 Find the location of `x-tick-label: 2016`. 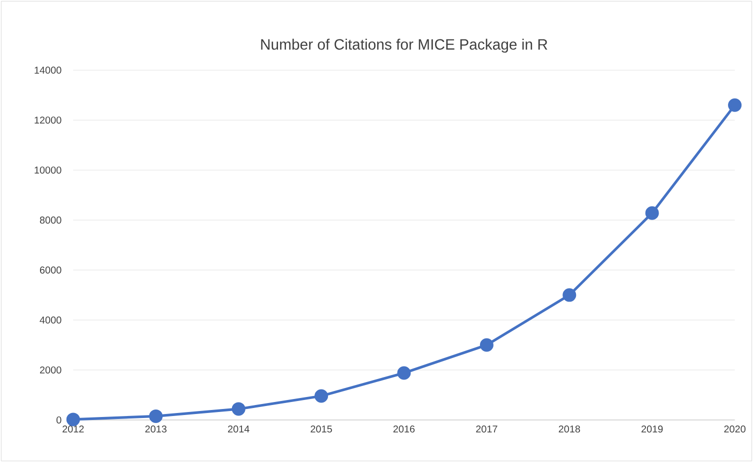

x-tick-label: 2016 is located at coordinates (404, 428).